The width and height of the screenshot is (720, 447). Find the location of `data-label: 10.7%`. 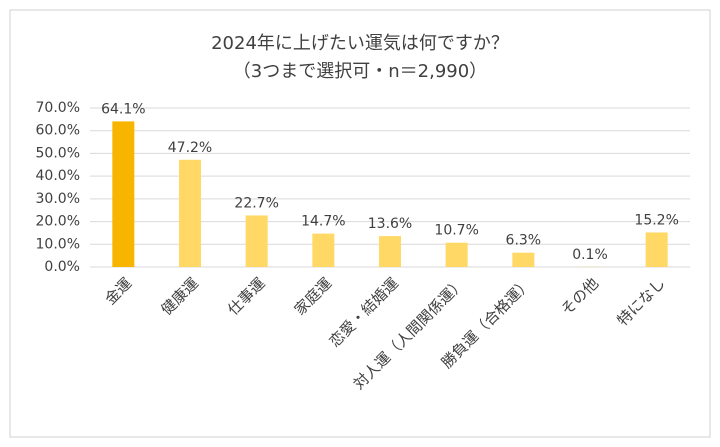

data-label: 10.7% is located at coordinates (456, 231).